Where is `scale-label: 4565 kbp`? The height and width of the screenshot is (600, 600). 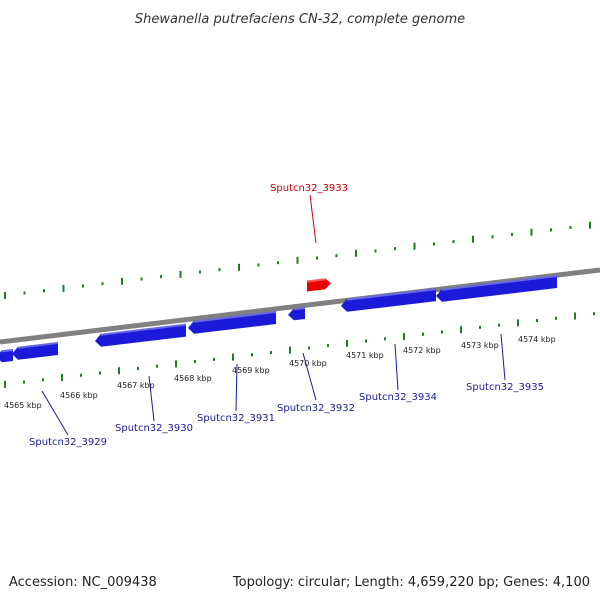
scale-label: 4565 kbp is located at coordinates (23, 405).